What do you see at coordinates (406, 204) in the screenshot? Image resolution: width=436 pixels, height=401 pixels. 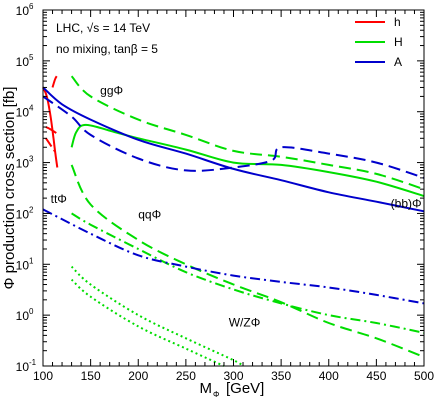 I see `annotation-bb: (bb)Φ` at bounding box center [406, 204].